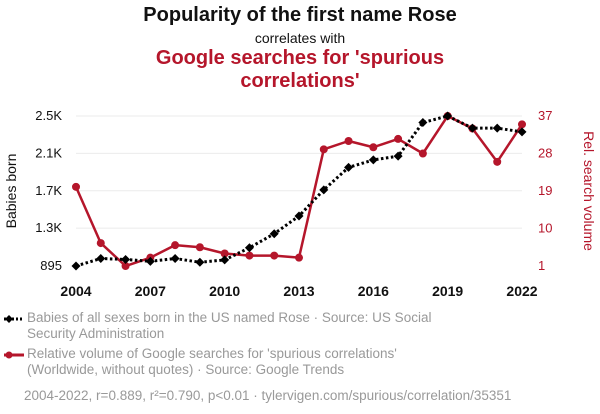 This screenshot has height=414, width=600. I want to click on x-axis-tick-label: 2007, so click(150, 291).